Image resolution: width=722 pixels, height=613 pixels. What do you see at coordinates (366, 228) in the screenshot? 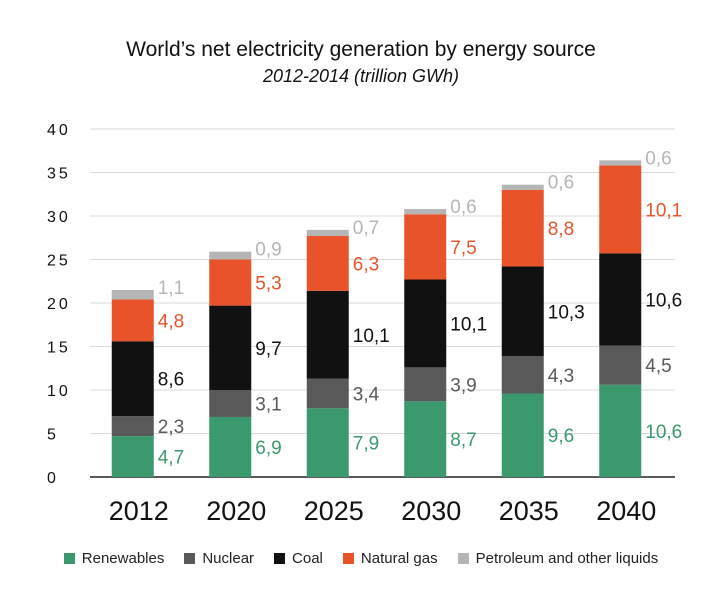
I see `data-label: 0,7` at bounding box center [366, 228].